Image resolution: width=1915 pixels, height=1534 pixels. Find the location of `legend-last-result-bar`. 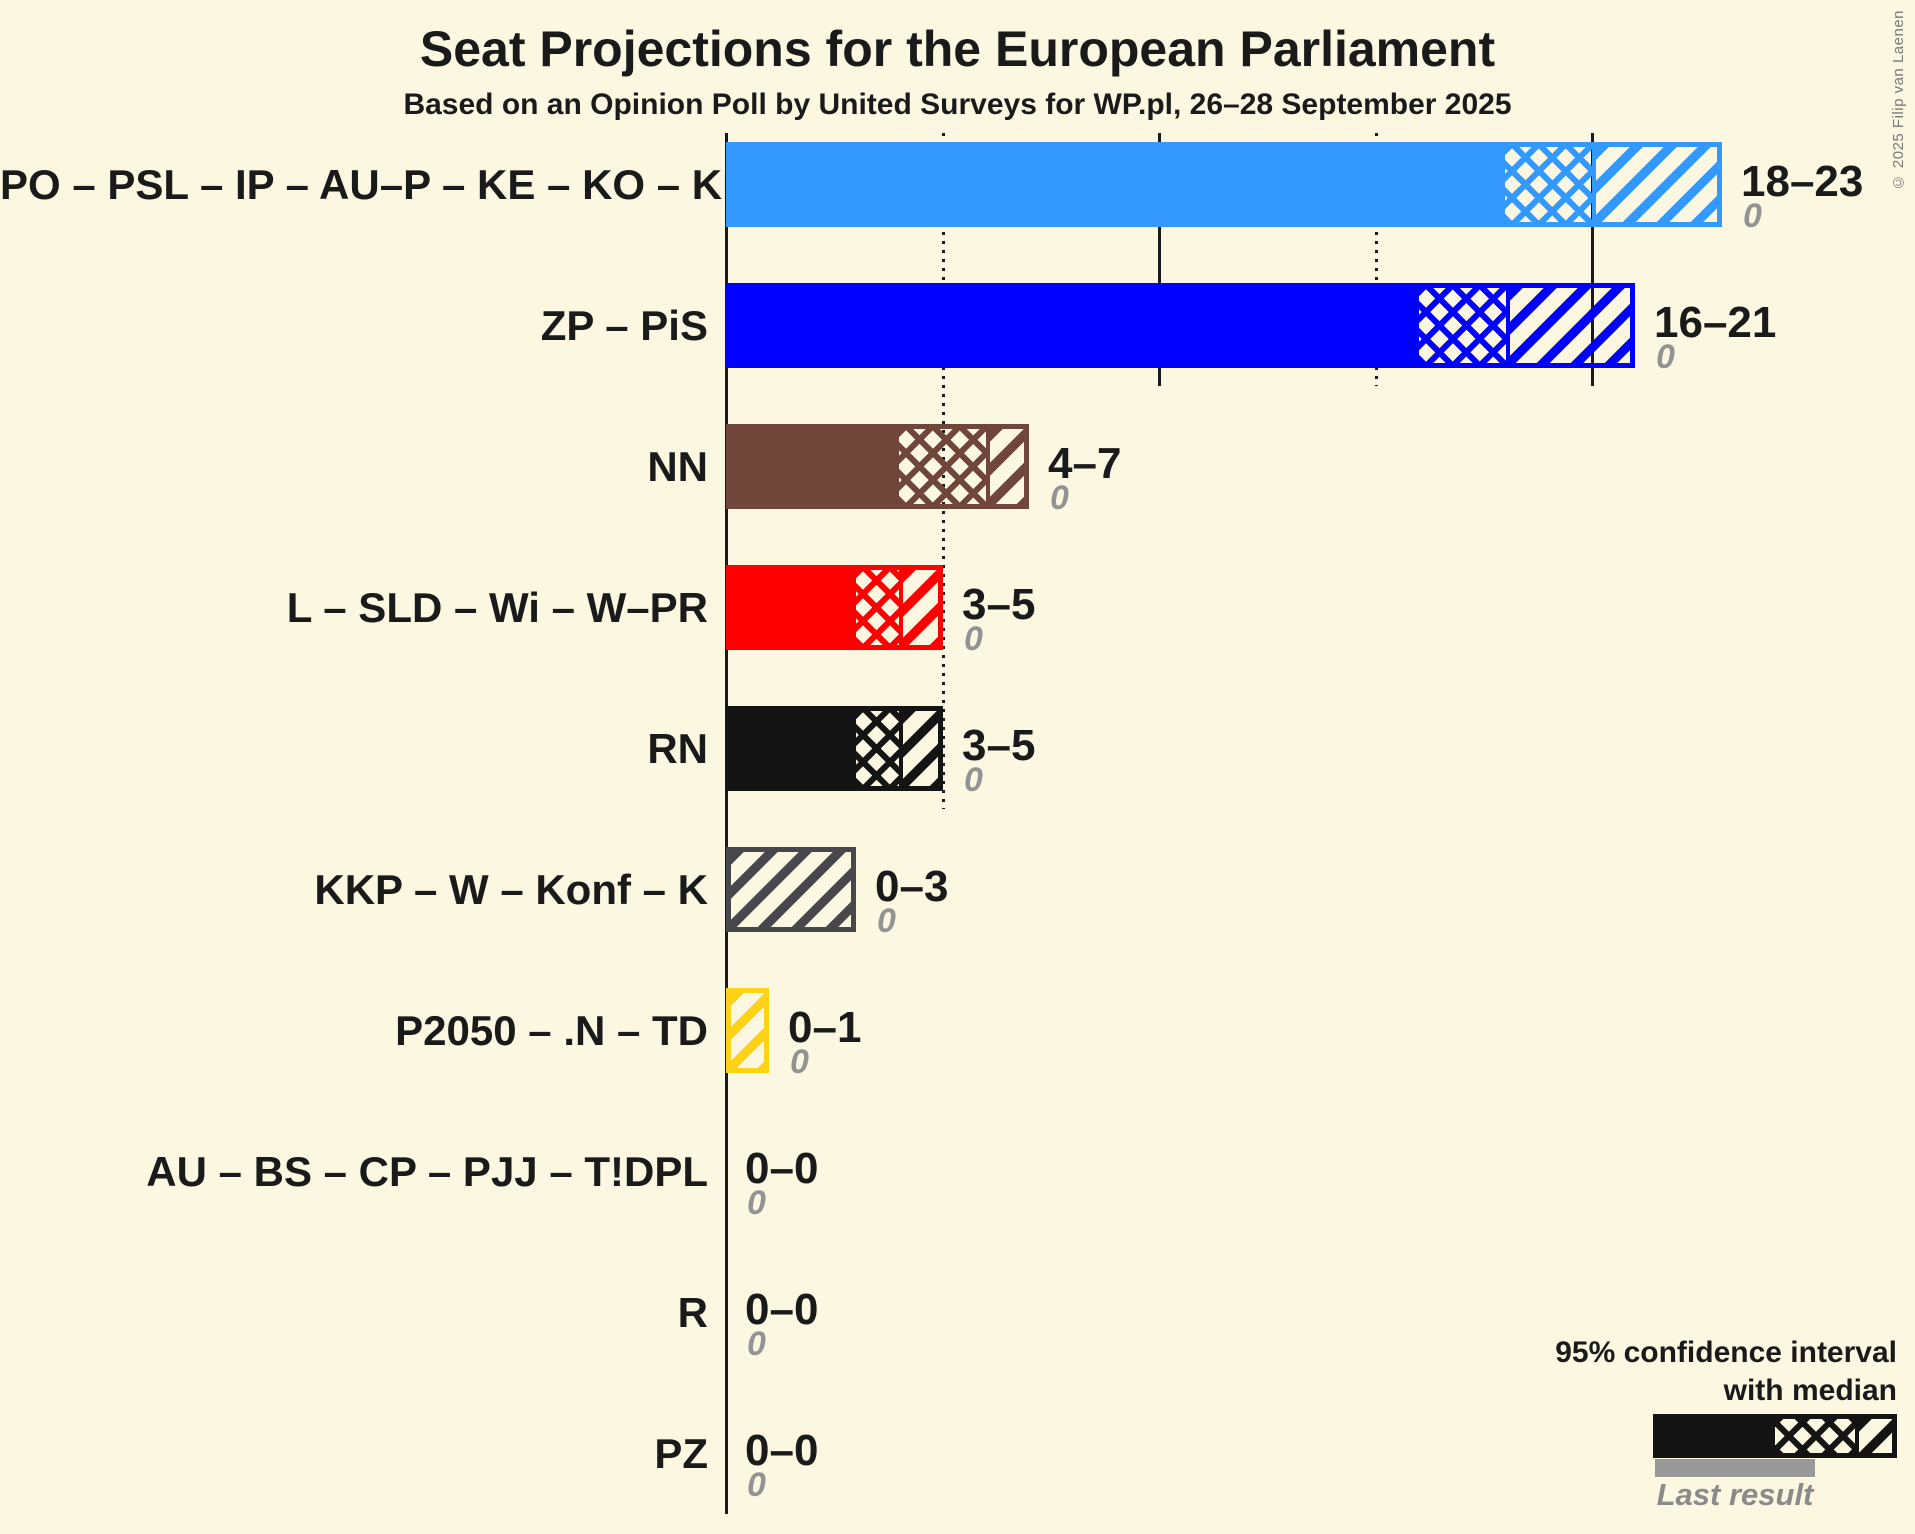

legend-last-result-bar is located at coordinates (1735, 1468).